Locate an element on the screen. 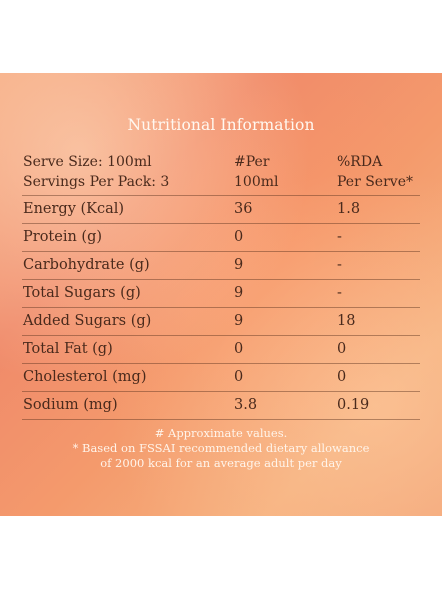 This screenshot has width=442, height=590. table-row: Energy (Kcal) 36 1.8 is located at coordinates (221, 210).